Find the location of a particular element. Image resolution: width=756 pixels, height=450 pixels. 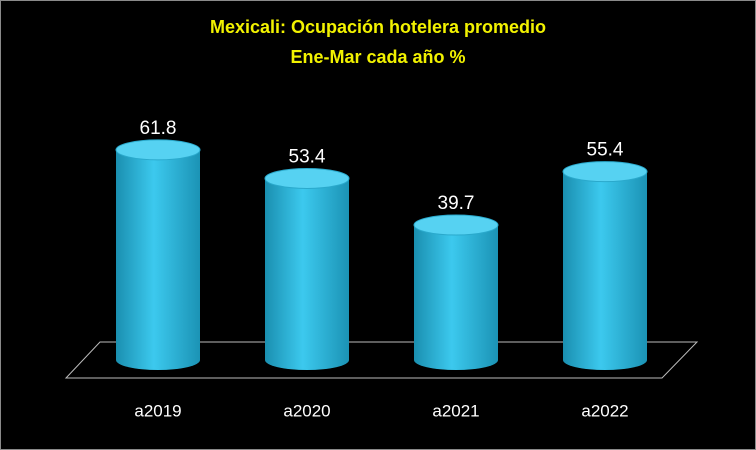

value-label: 53.4 is located at coordinates (307, 156).